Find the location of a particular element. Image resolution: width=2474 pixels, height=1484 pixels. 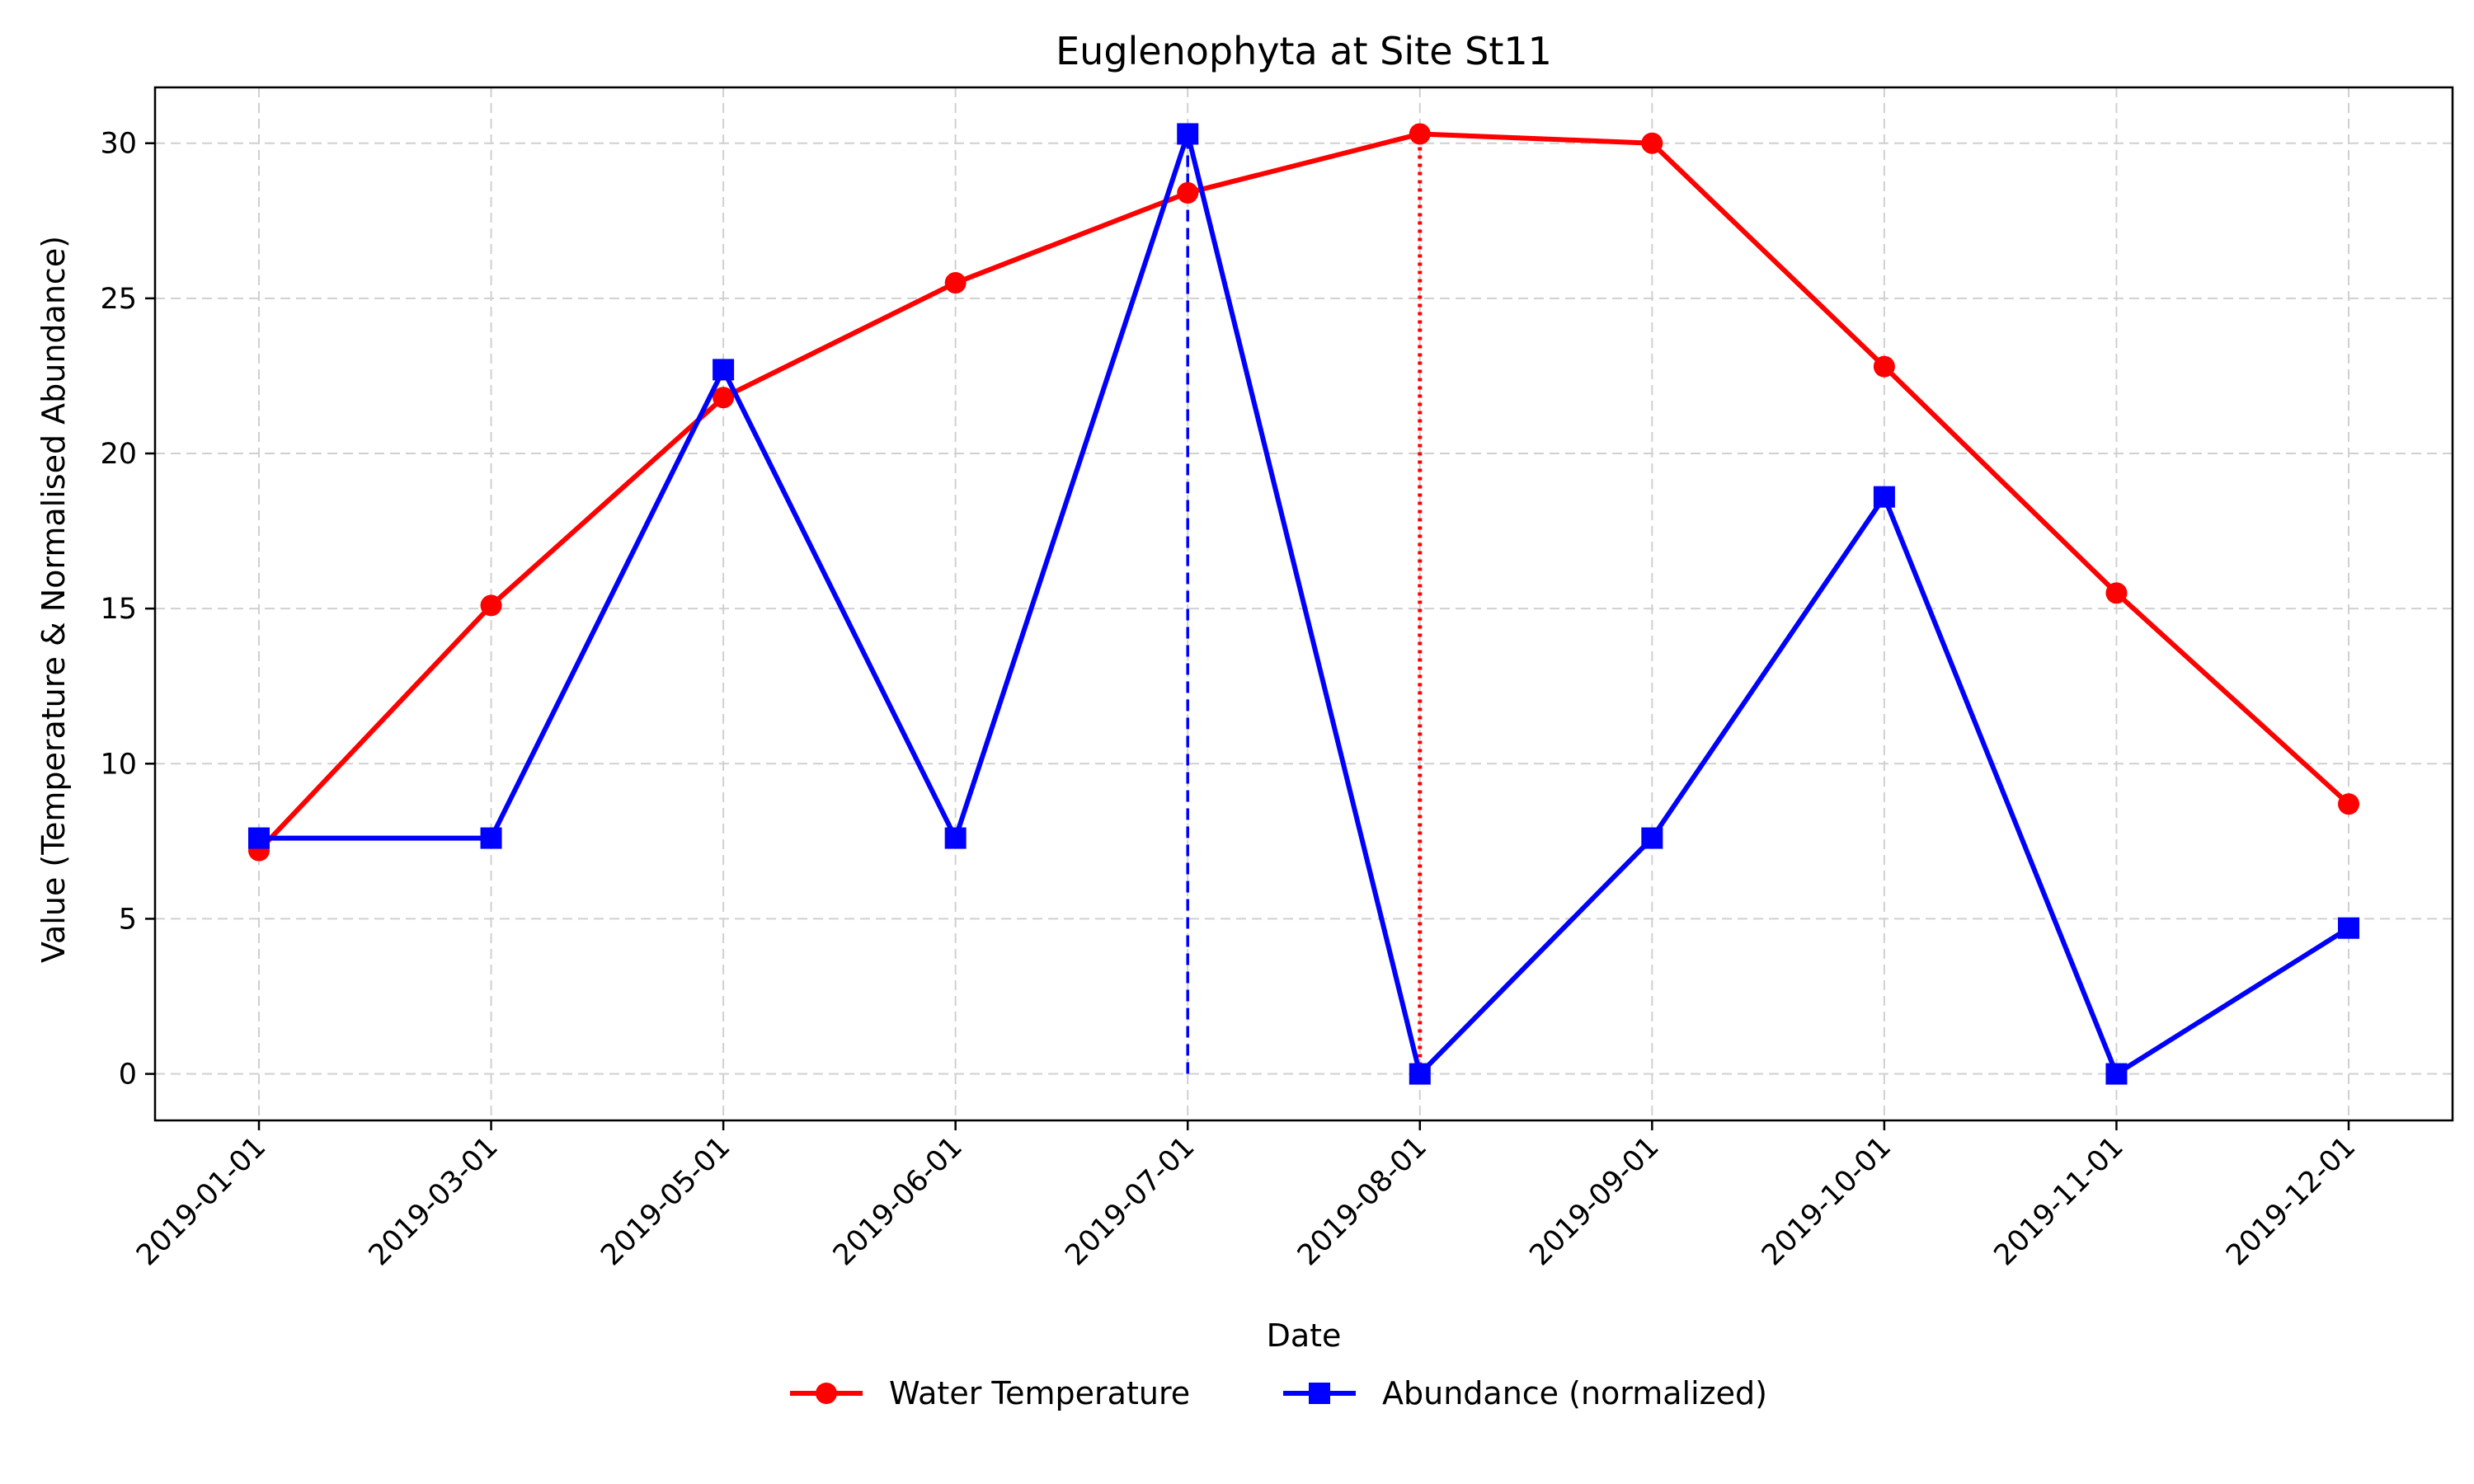

y-tick-label: 0 is located at coordinates (128, 1075).